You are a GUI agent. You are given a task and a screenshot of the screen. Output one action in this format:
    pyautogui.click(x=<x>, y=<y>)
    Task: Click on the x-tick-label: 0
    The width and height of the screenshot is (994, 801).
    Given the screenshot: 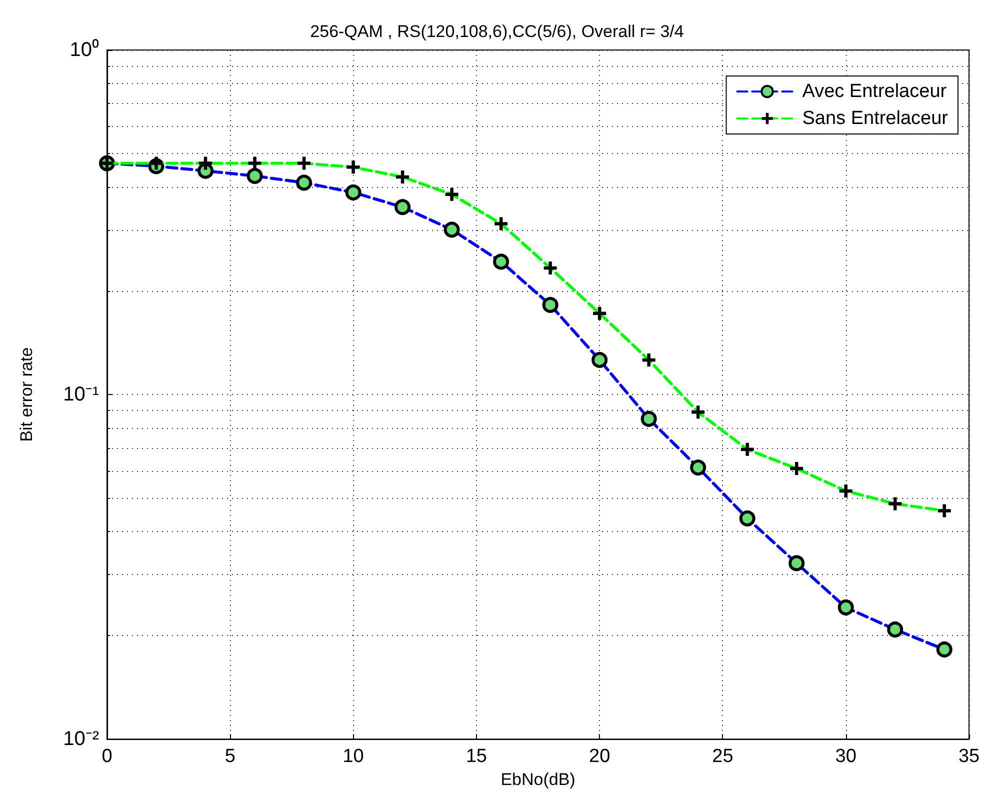 What is the action you would take?
    pyautogui.click(x=107, y=757)
    